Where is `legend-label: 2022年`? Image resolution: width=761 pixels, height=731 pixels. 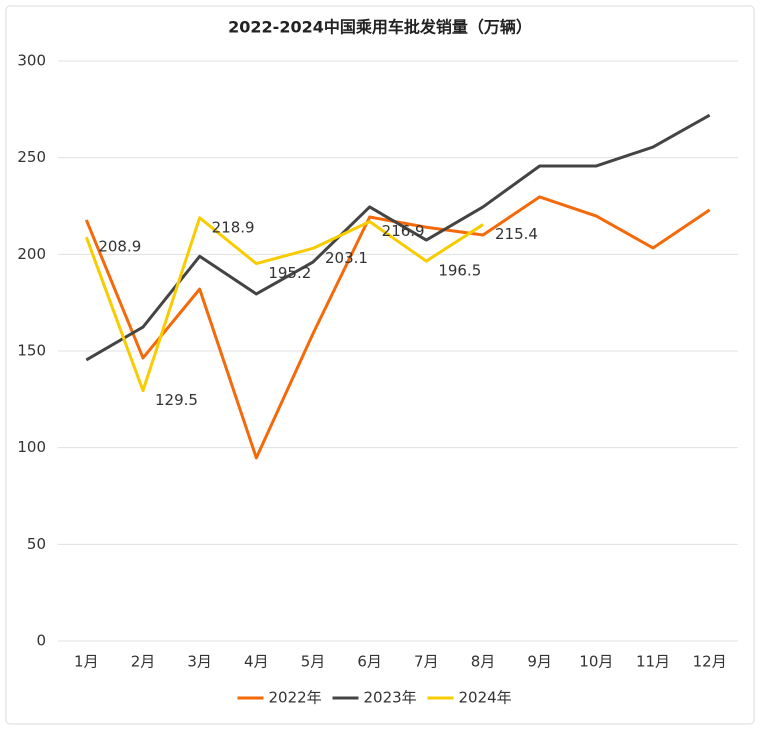
legend-label: 2022年 is located at coordinates (295, 698).